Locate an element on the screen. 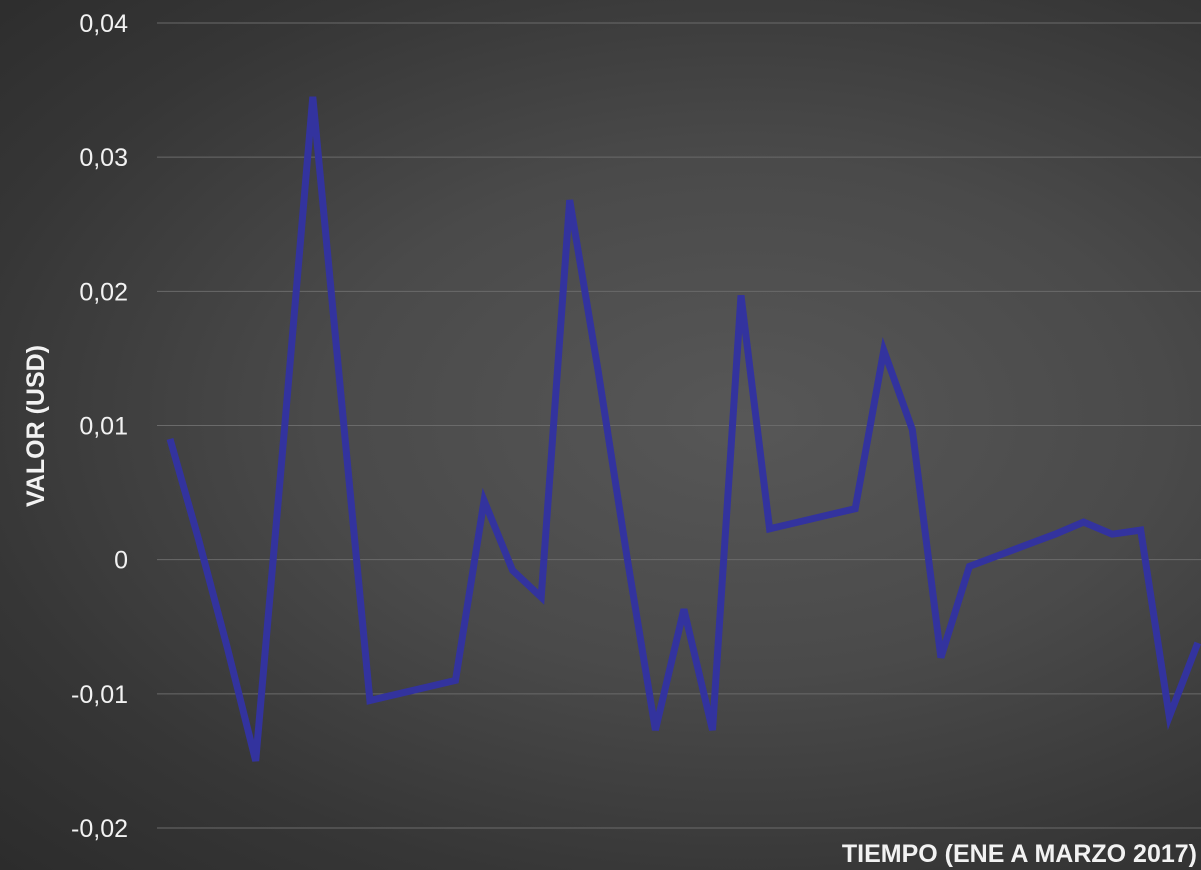  y-tick-label: -0,02 is located at coordinates (99, 829).